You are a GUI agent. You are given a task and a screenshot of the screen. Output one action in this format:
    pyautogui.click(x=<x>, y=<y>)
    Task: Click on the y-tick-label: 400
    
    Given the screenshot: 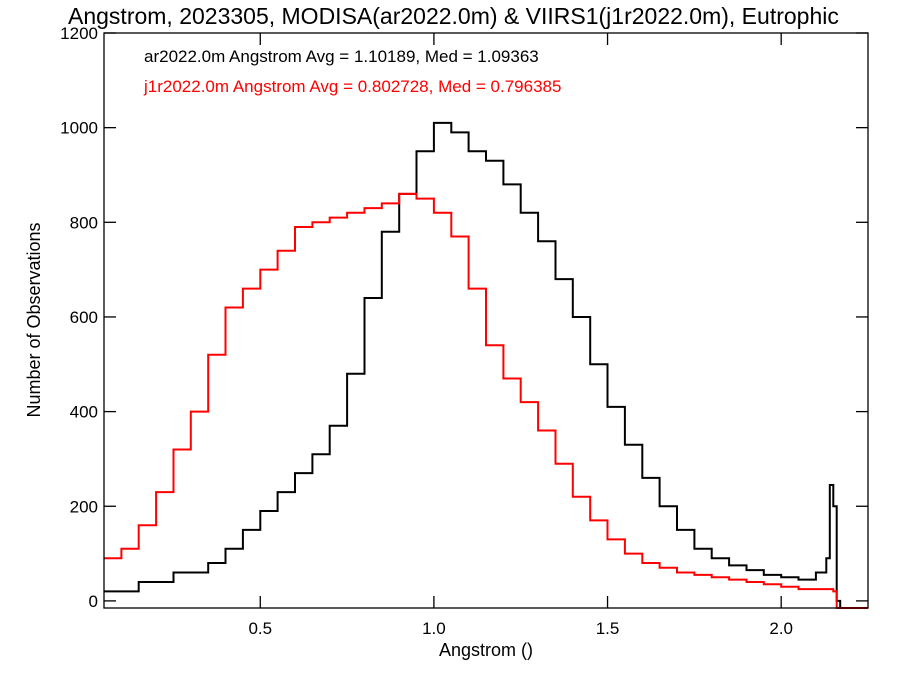 What is the action you would take?
    pyautogui.click(x=84, y=412)
    